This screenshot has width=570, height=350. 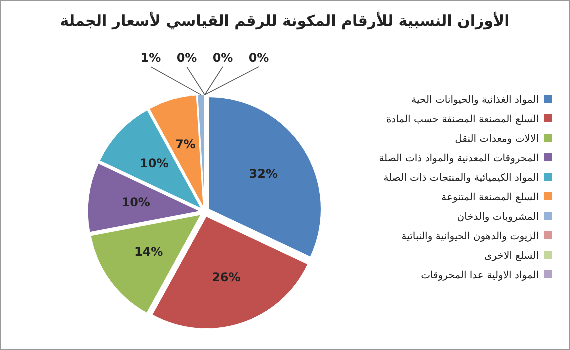 What do you see at coordinates (511, 256) in the screenshot?
I see `legend-label: السلع الاخرى` at bounding box center [511, 256].